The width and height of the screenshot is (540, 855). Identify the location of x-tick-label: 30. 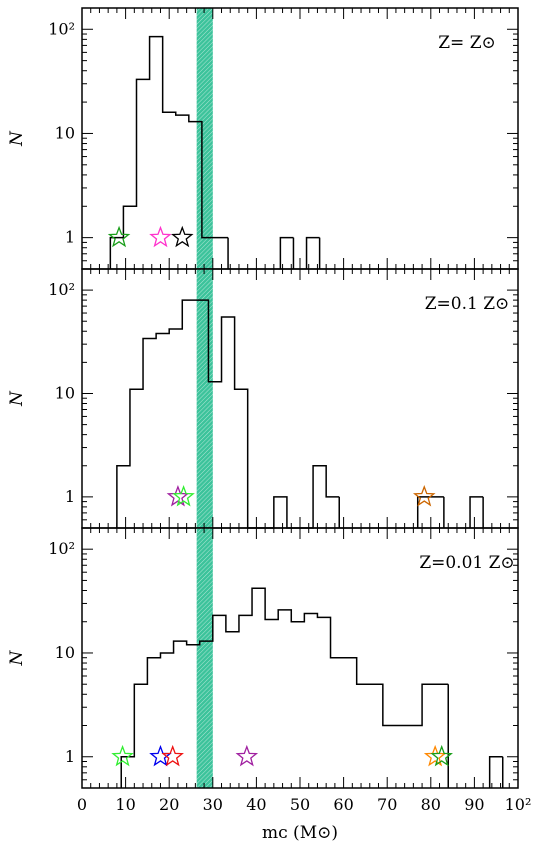
(213, 804).